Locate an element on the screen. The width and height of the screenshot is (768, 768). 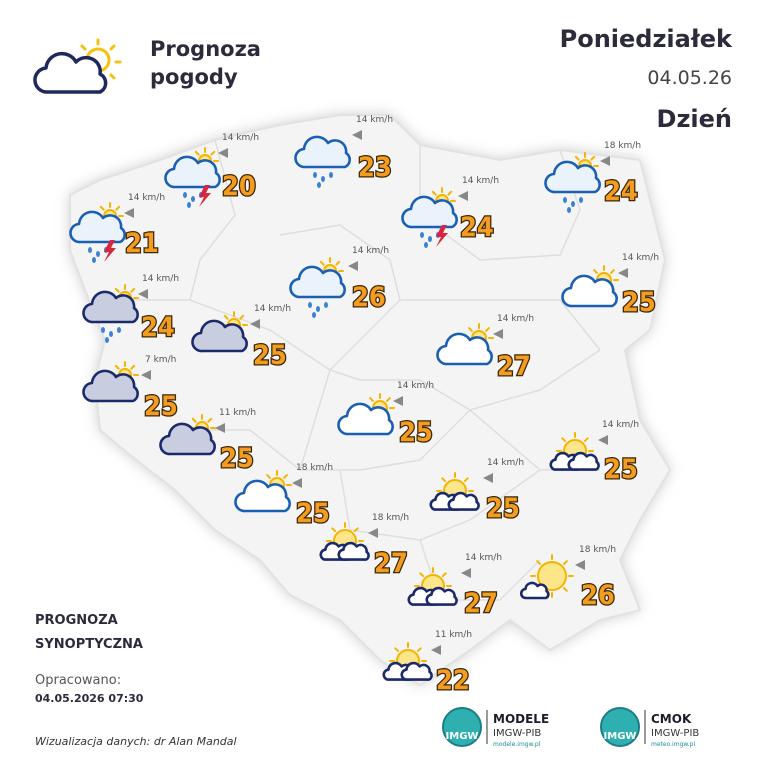
logo-url: modele.imgw.pl is located at coordinates (517, 744).